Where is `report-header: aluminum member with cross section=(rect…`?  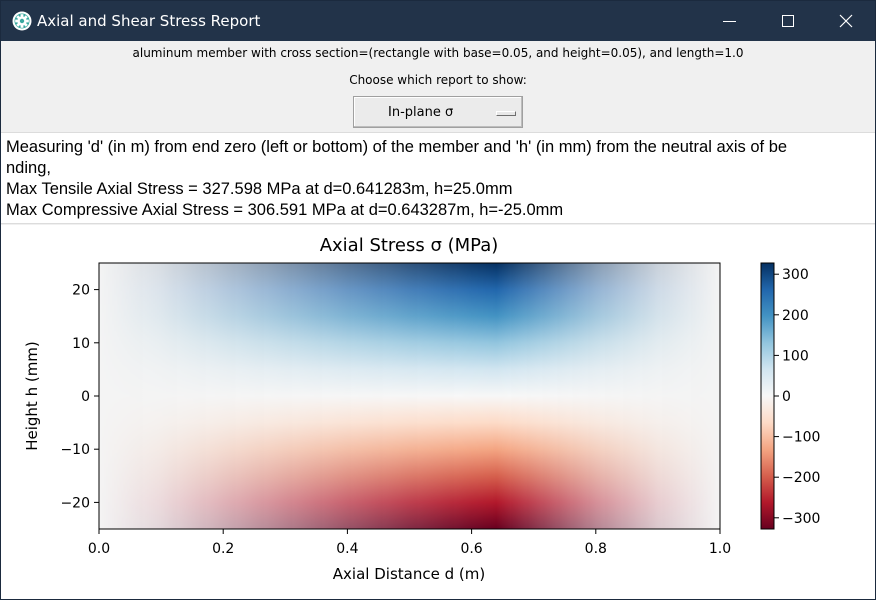
report-header: aluminum member with cross section=(rect… is located at coordinates (438, 86).